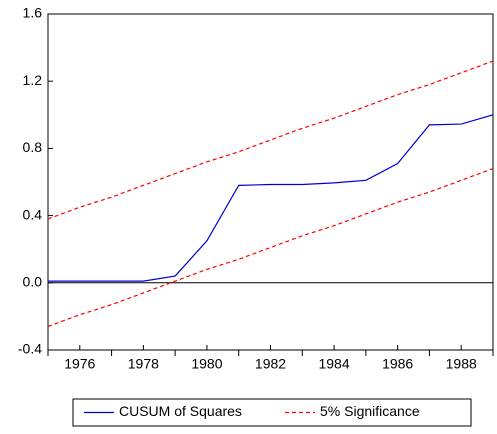 The image size is (497, 434). I want to click on x-tick-label: 1984, so click(333, 364).